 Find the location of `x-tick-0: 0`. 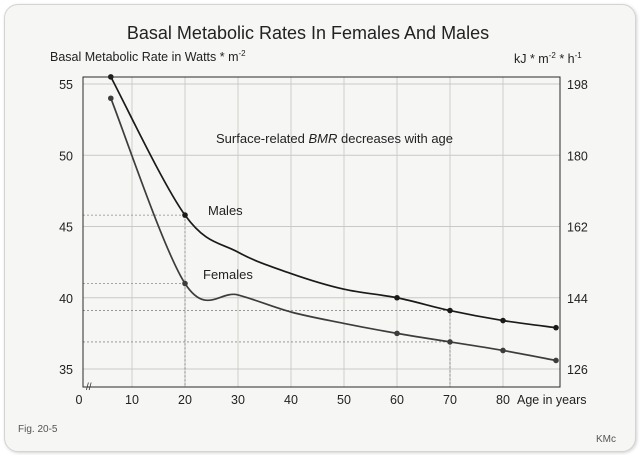

x-tick-0: 0 is located at coordinates (79, 400).